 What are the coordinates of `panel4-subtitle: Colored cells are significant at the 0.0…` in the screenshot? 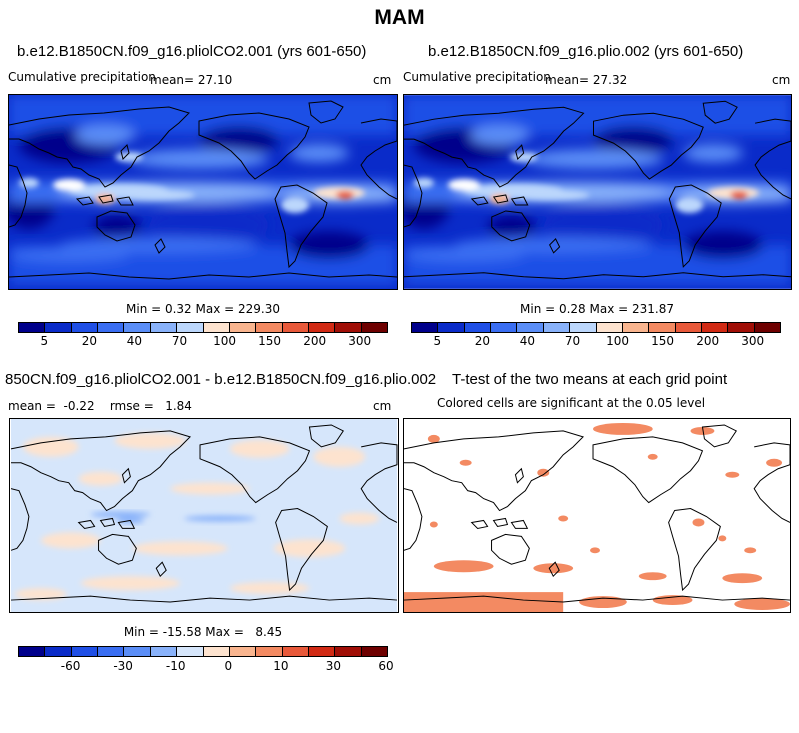 It's located at (571, 403).